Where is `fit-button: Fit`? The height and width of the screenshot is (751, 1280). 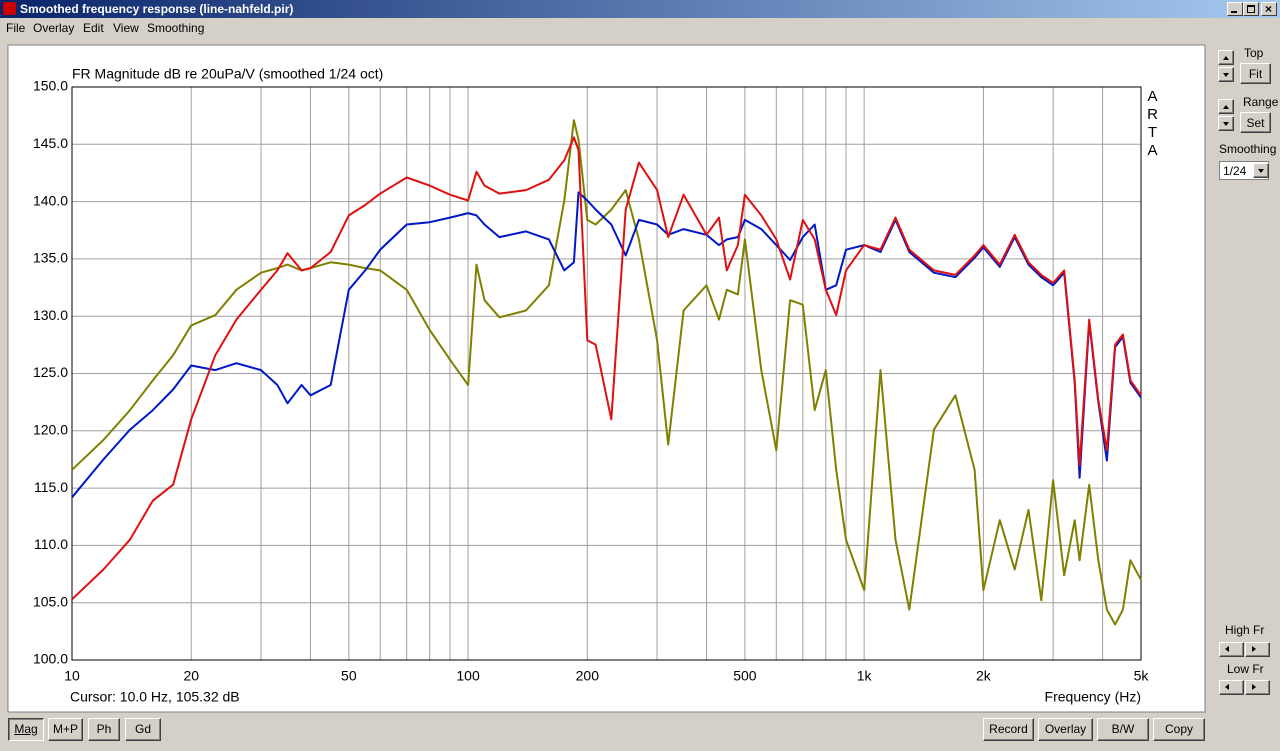
fit-button: Fit is located at coordinates (1255, 73).